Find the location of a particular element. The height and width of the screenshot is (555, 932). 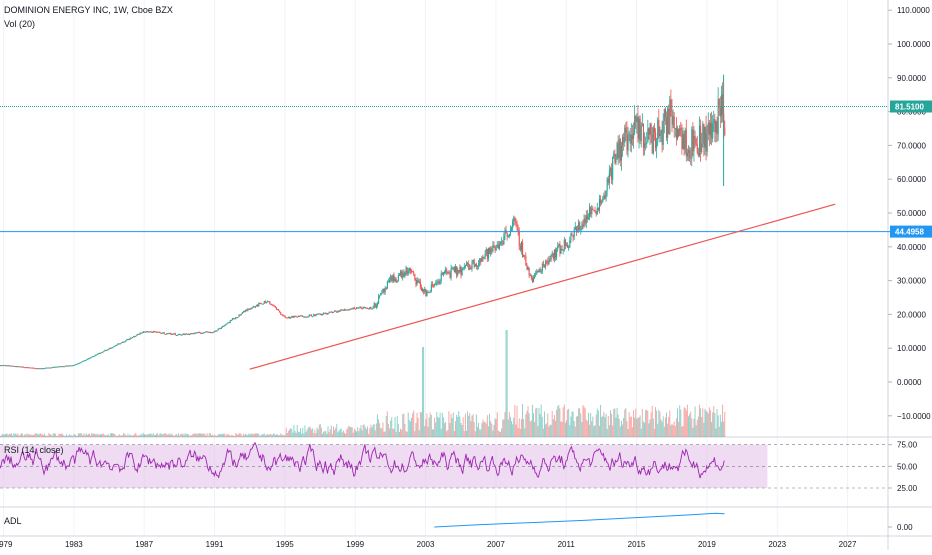

rsi-tick-label: 50.00 is located at coordinates (907, 466).